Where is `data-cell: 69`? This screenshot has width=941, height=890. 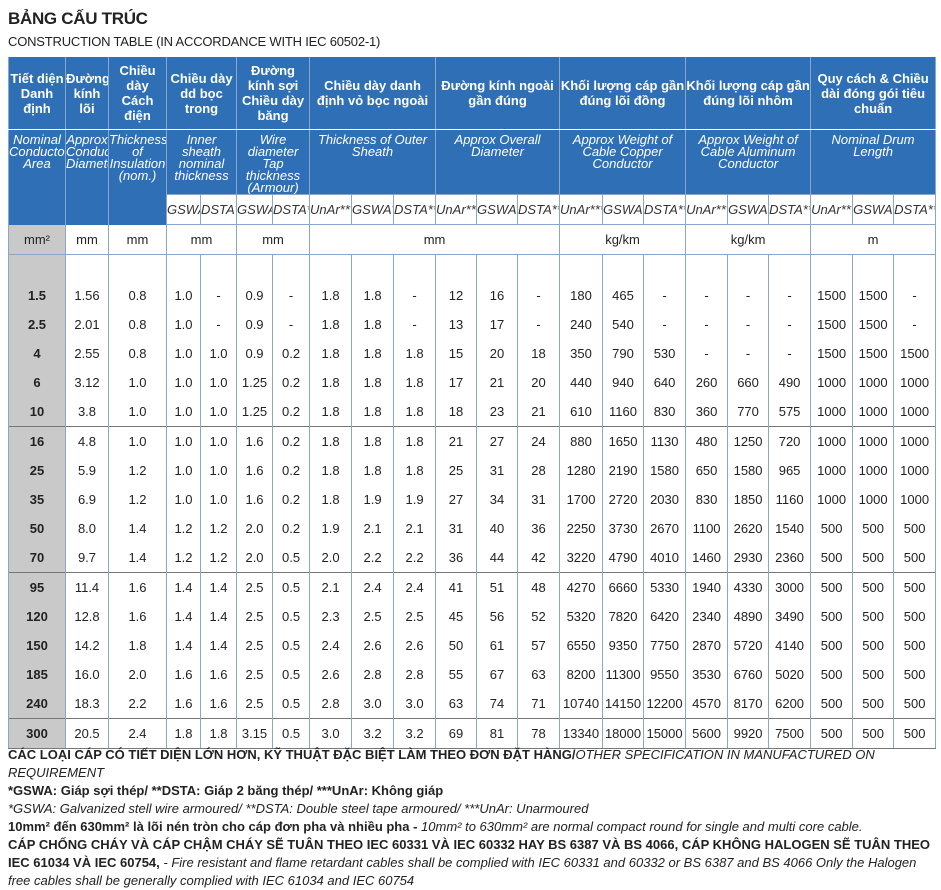 data-cell: 69 is located at coordinates (456, 733).